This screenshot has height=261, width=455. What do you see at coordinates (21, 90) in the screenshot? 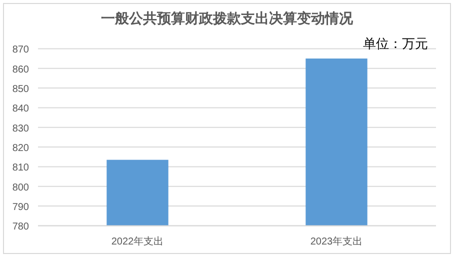
I see `y-tick-label: 850` at bounding box center [21, 90].